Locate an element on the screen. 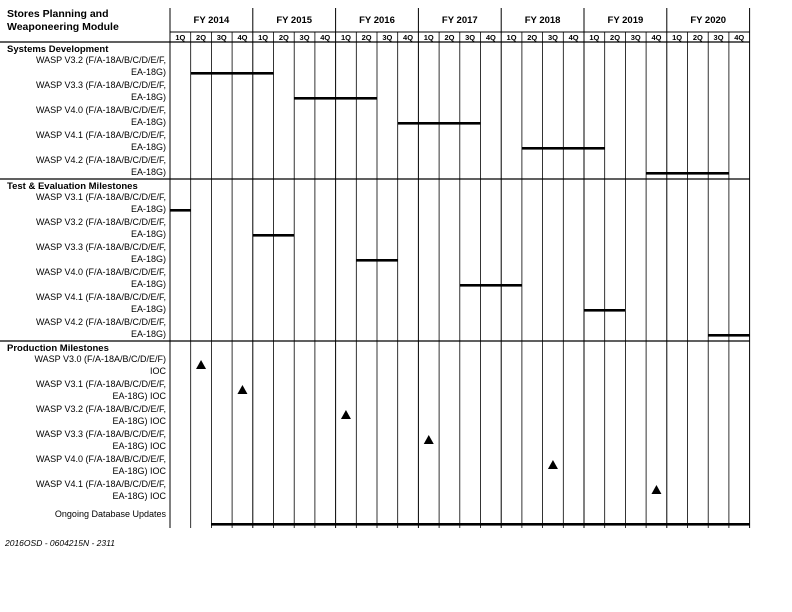 The width and height of the screenshot is (792, 612). chart-title: Stores Planning and Weaponeering Module is located at coordinates (63, 20).